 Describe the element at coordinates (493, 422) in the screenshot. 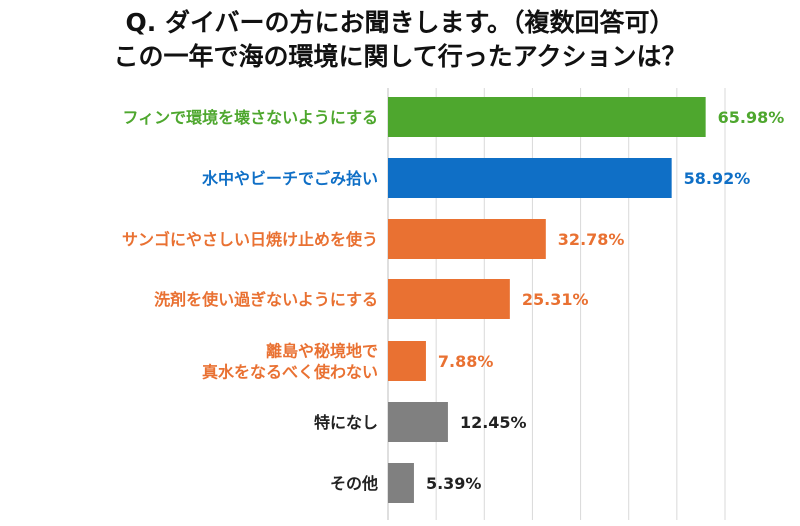

I see `value-label-6: 12.45%` at that location.